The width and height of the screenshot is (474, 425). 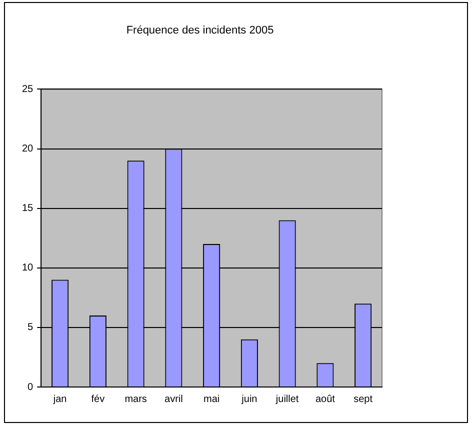 What do you see at coordinates (212, 399) in the screenshot?
I see `x-tick-label: mai` at bounding box center [212, 399].